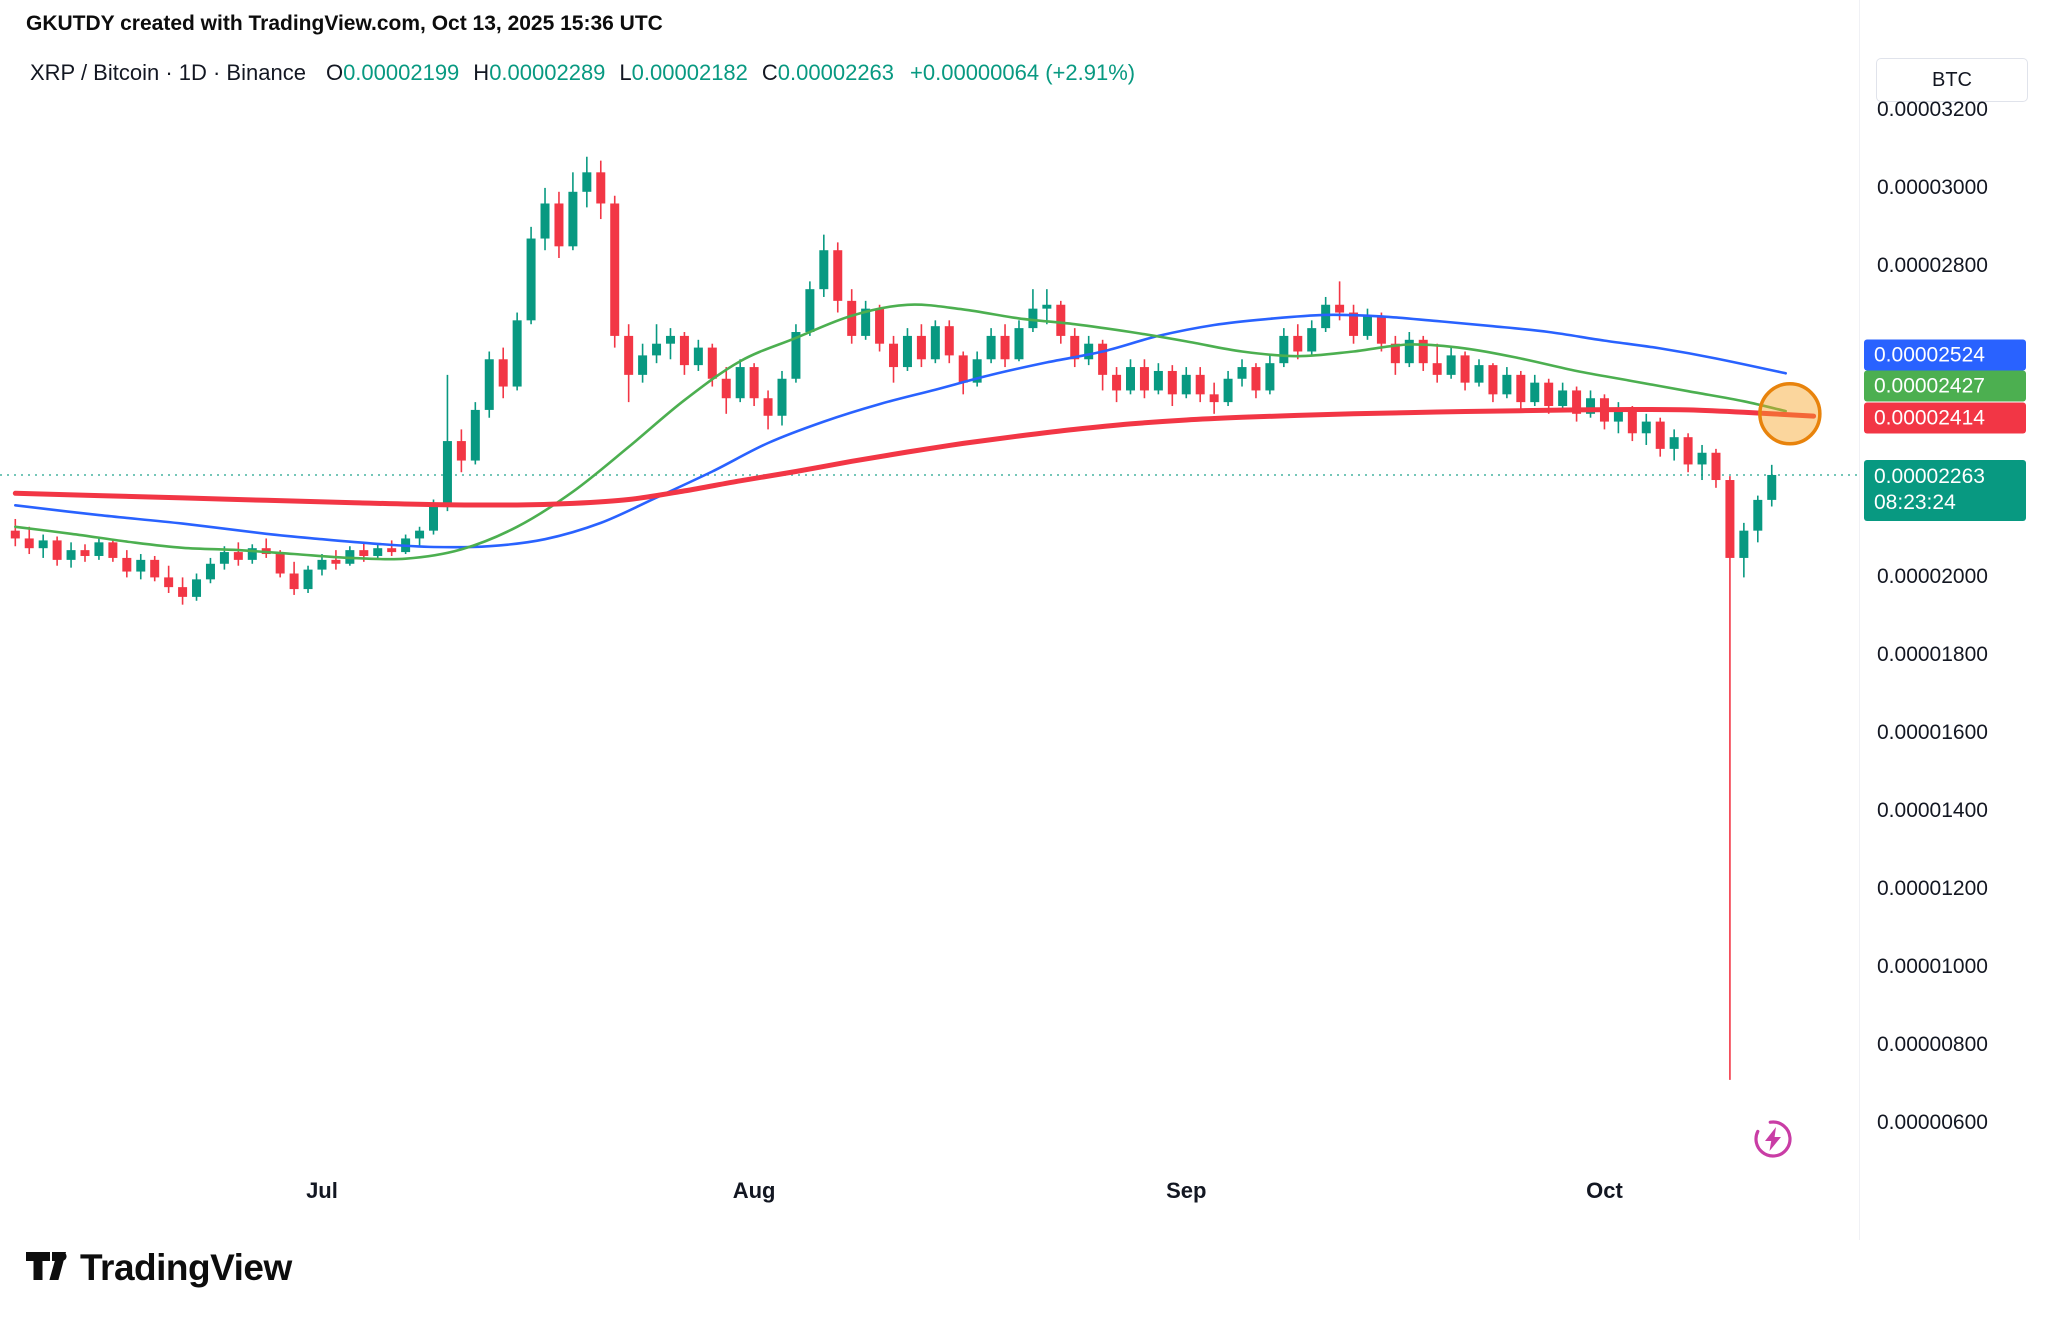 The width and height of the screenshot is (2052, 1323). What do you see at coordinates (1932, 187) in the screenshot?
I see `price-tick-label: 0.00003000` at bounding box center [1932, 187].